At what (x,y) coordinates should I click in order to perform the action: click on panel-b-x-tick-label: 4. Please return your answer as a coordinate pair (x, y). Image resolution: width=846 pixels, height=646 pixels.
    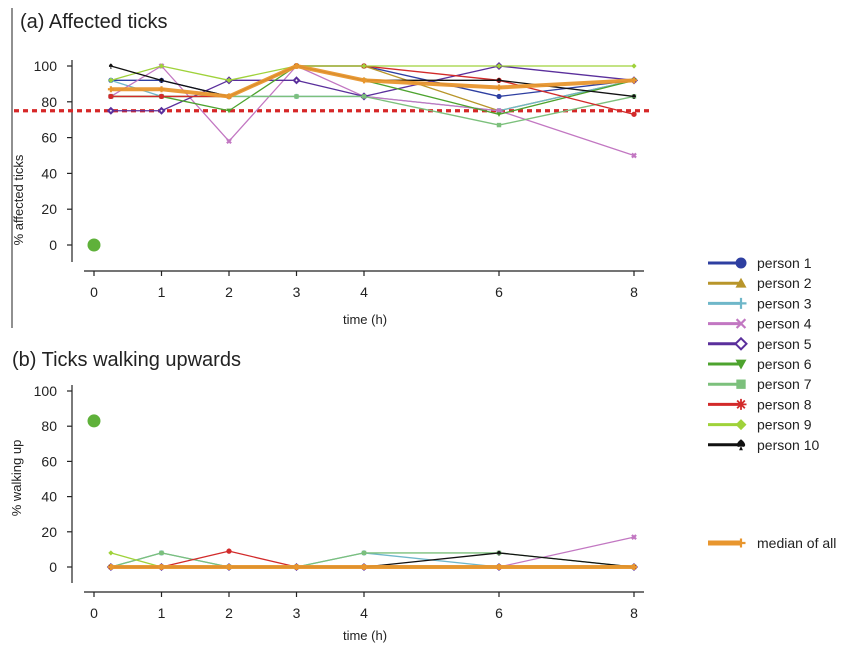
    Looking at the image, I should click on (364, 613).